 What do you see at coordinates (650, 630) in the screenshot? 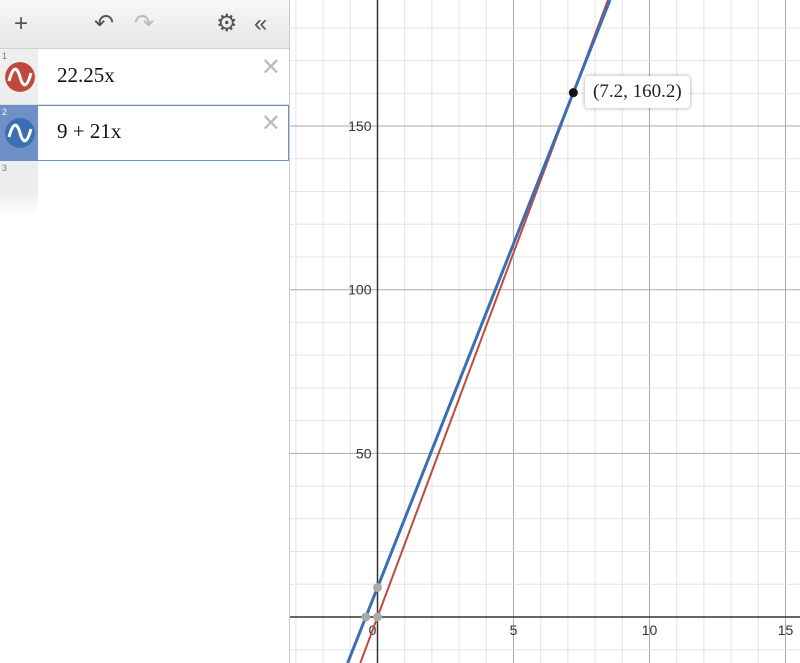
I see `x-tick-label: 10` at bounding box center [650, 630].